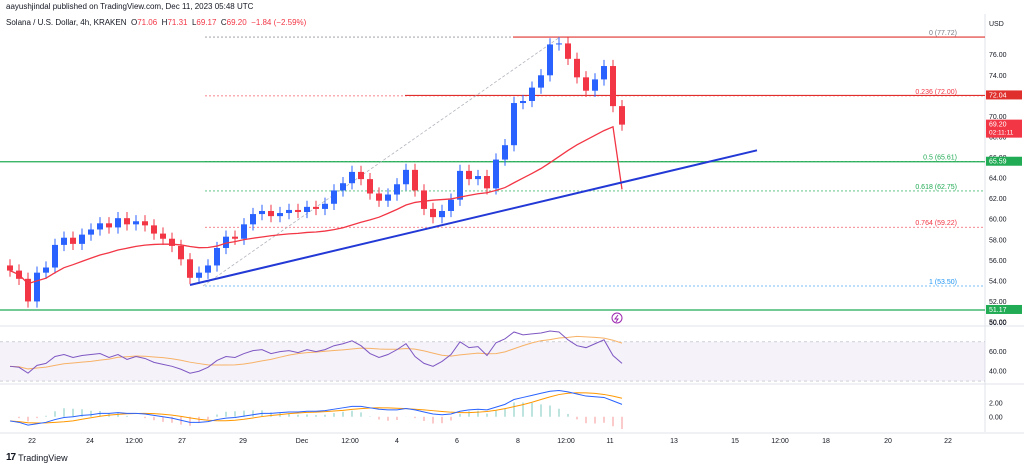 This screenshot has width=1024, height=468. Describe the element at coordinates (943, 33) in the screenshot. I see `fib-level-label: 0 (77.72)` at that location.